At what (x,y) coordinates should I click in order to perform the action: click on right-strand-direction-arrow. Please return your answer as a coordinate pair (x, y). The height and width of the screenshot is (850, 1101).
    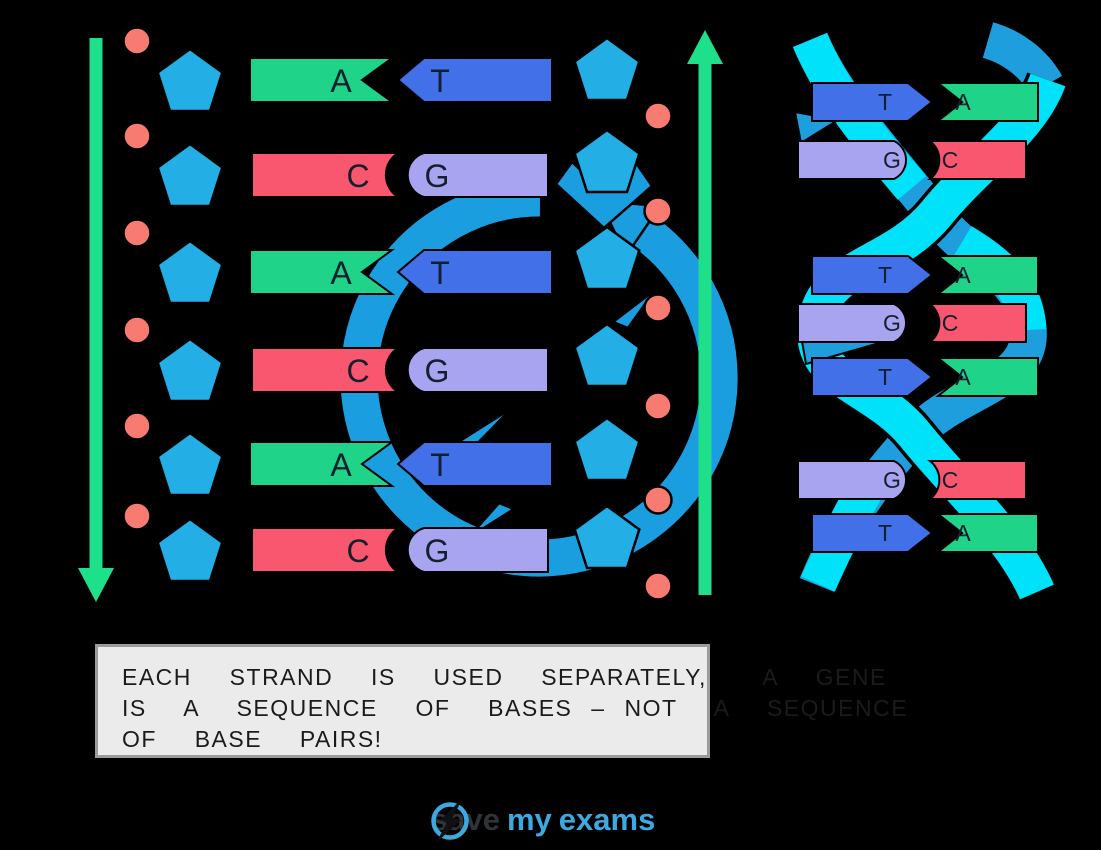
    Looking at the image, I should click on (705, 312).